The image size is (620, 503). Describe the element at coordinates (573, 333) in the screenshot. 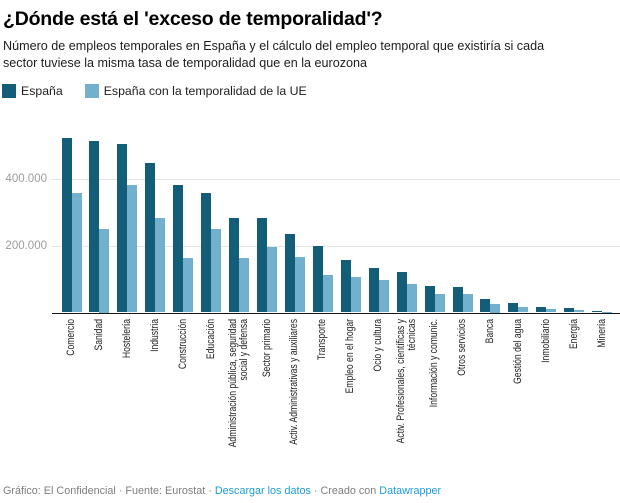

I see `x-axis-label: Energía` at that location.